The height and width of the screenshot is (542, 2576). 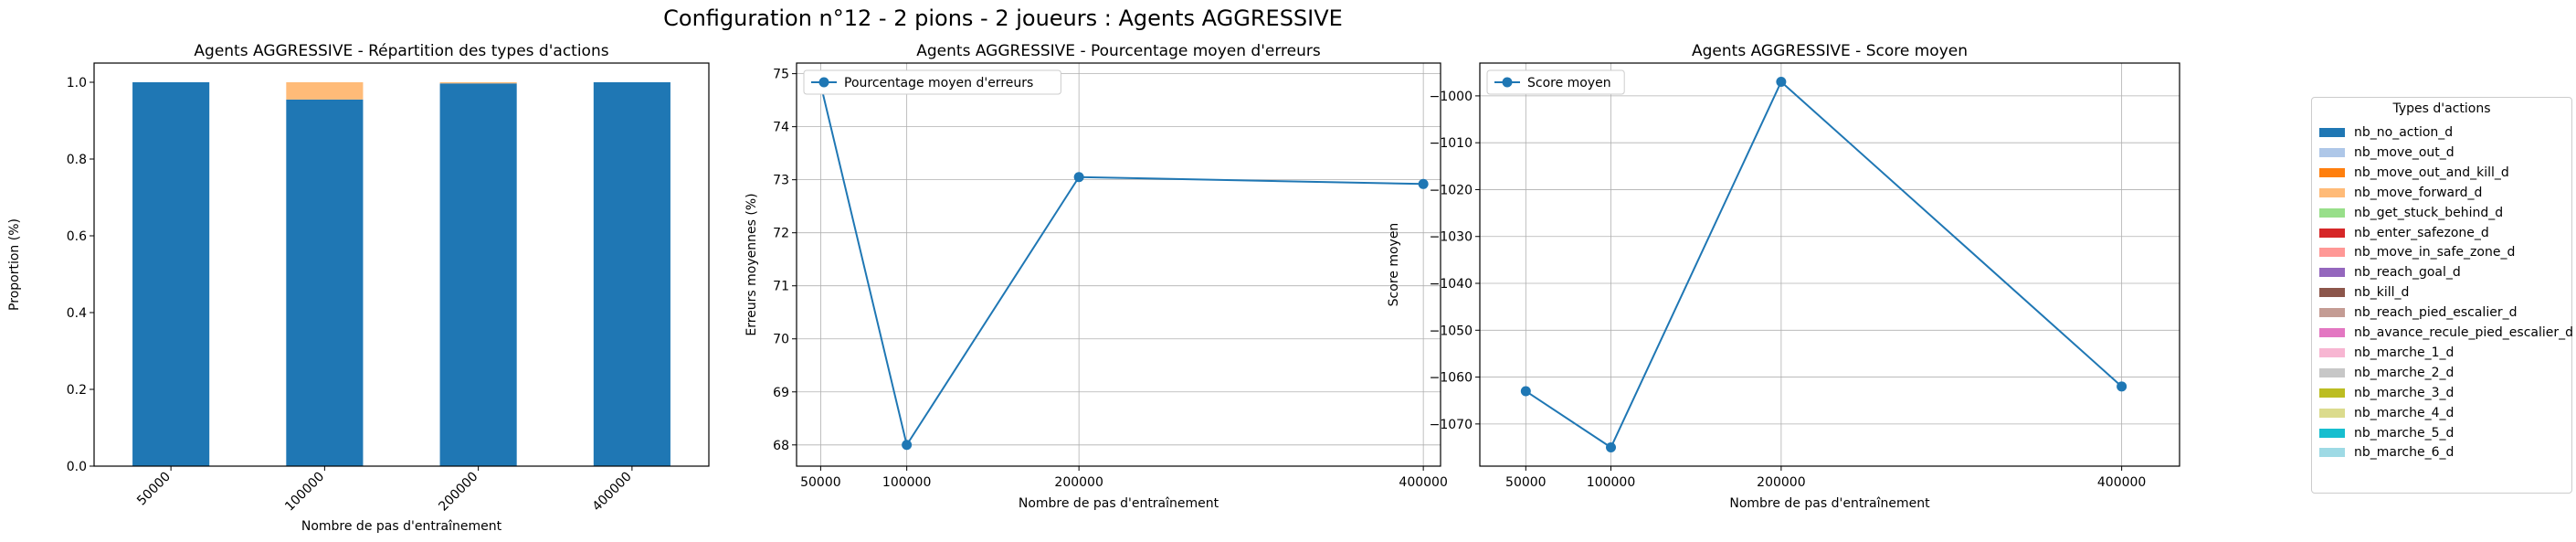 What do you see at coordinates (781, 128) in the screenshot?
I see `y-tick-label: 74` at bounding box center [781, 128].